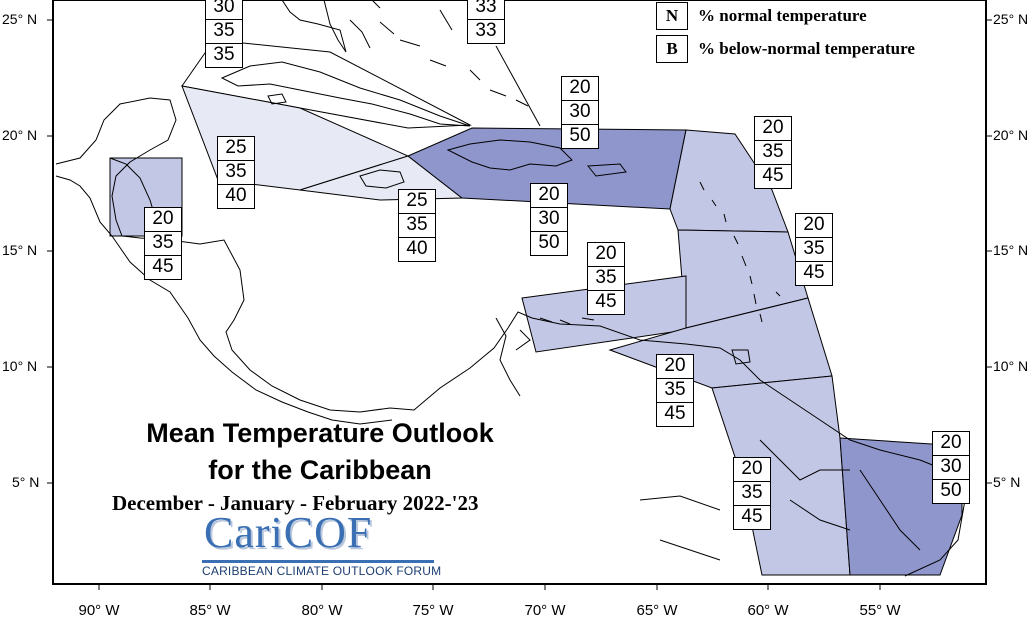  I want to click on lat-label-left: 10° N, so click(20, 366).